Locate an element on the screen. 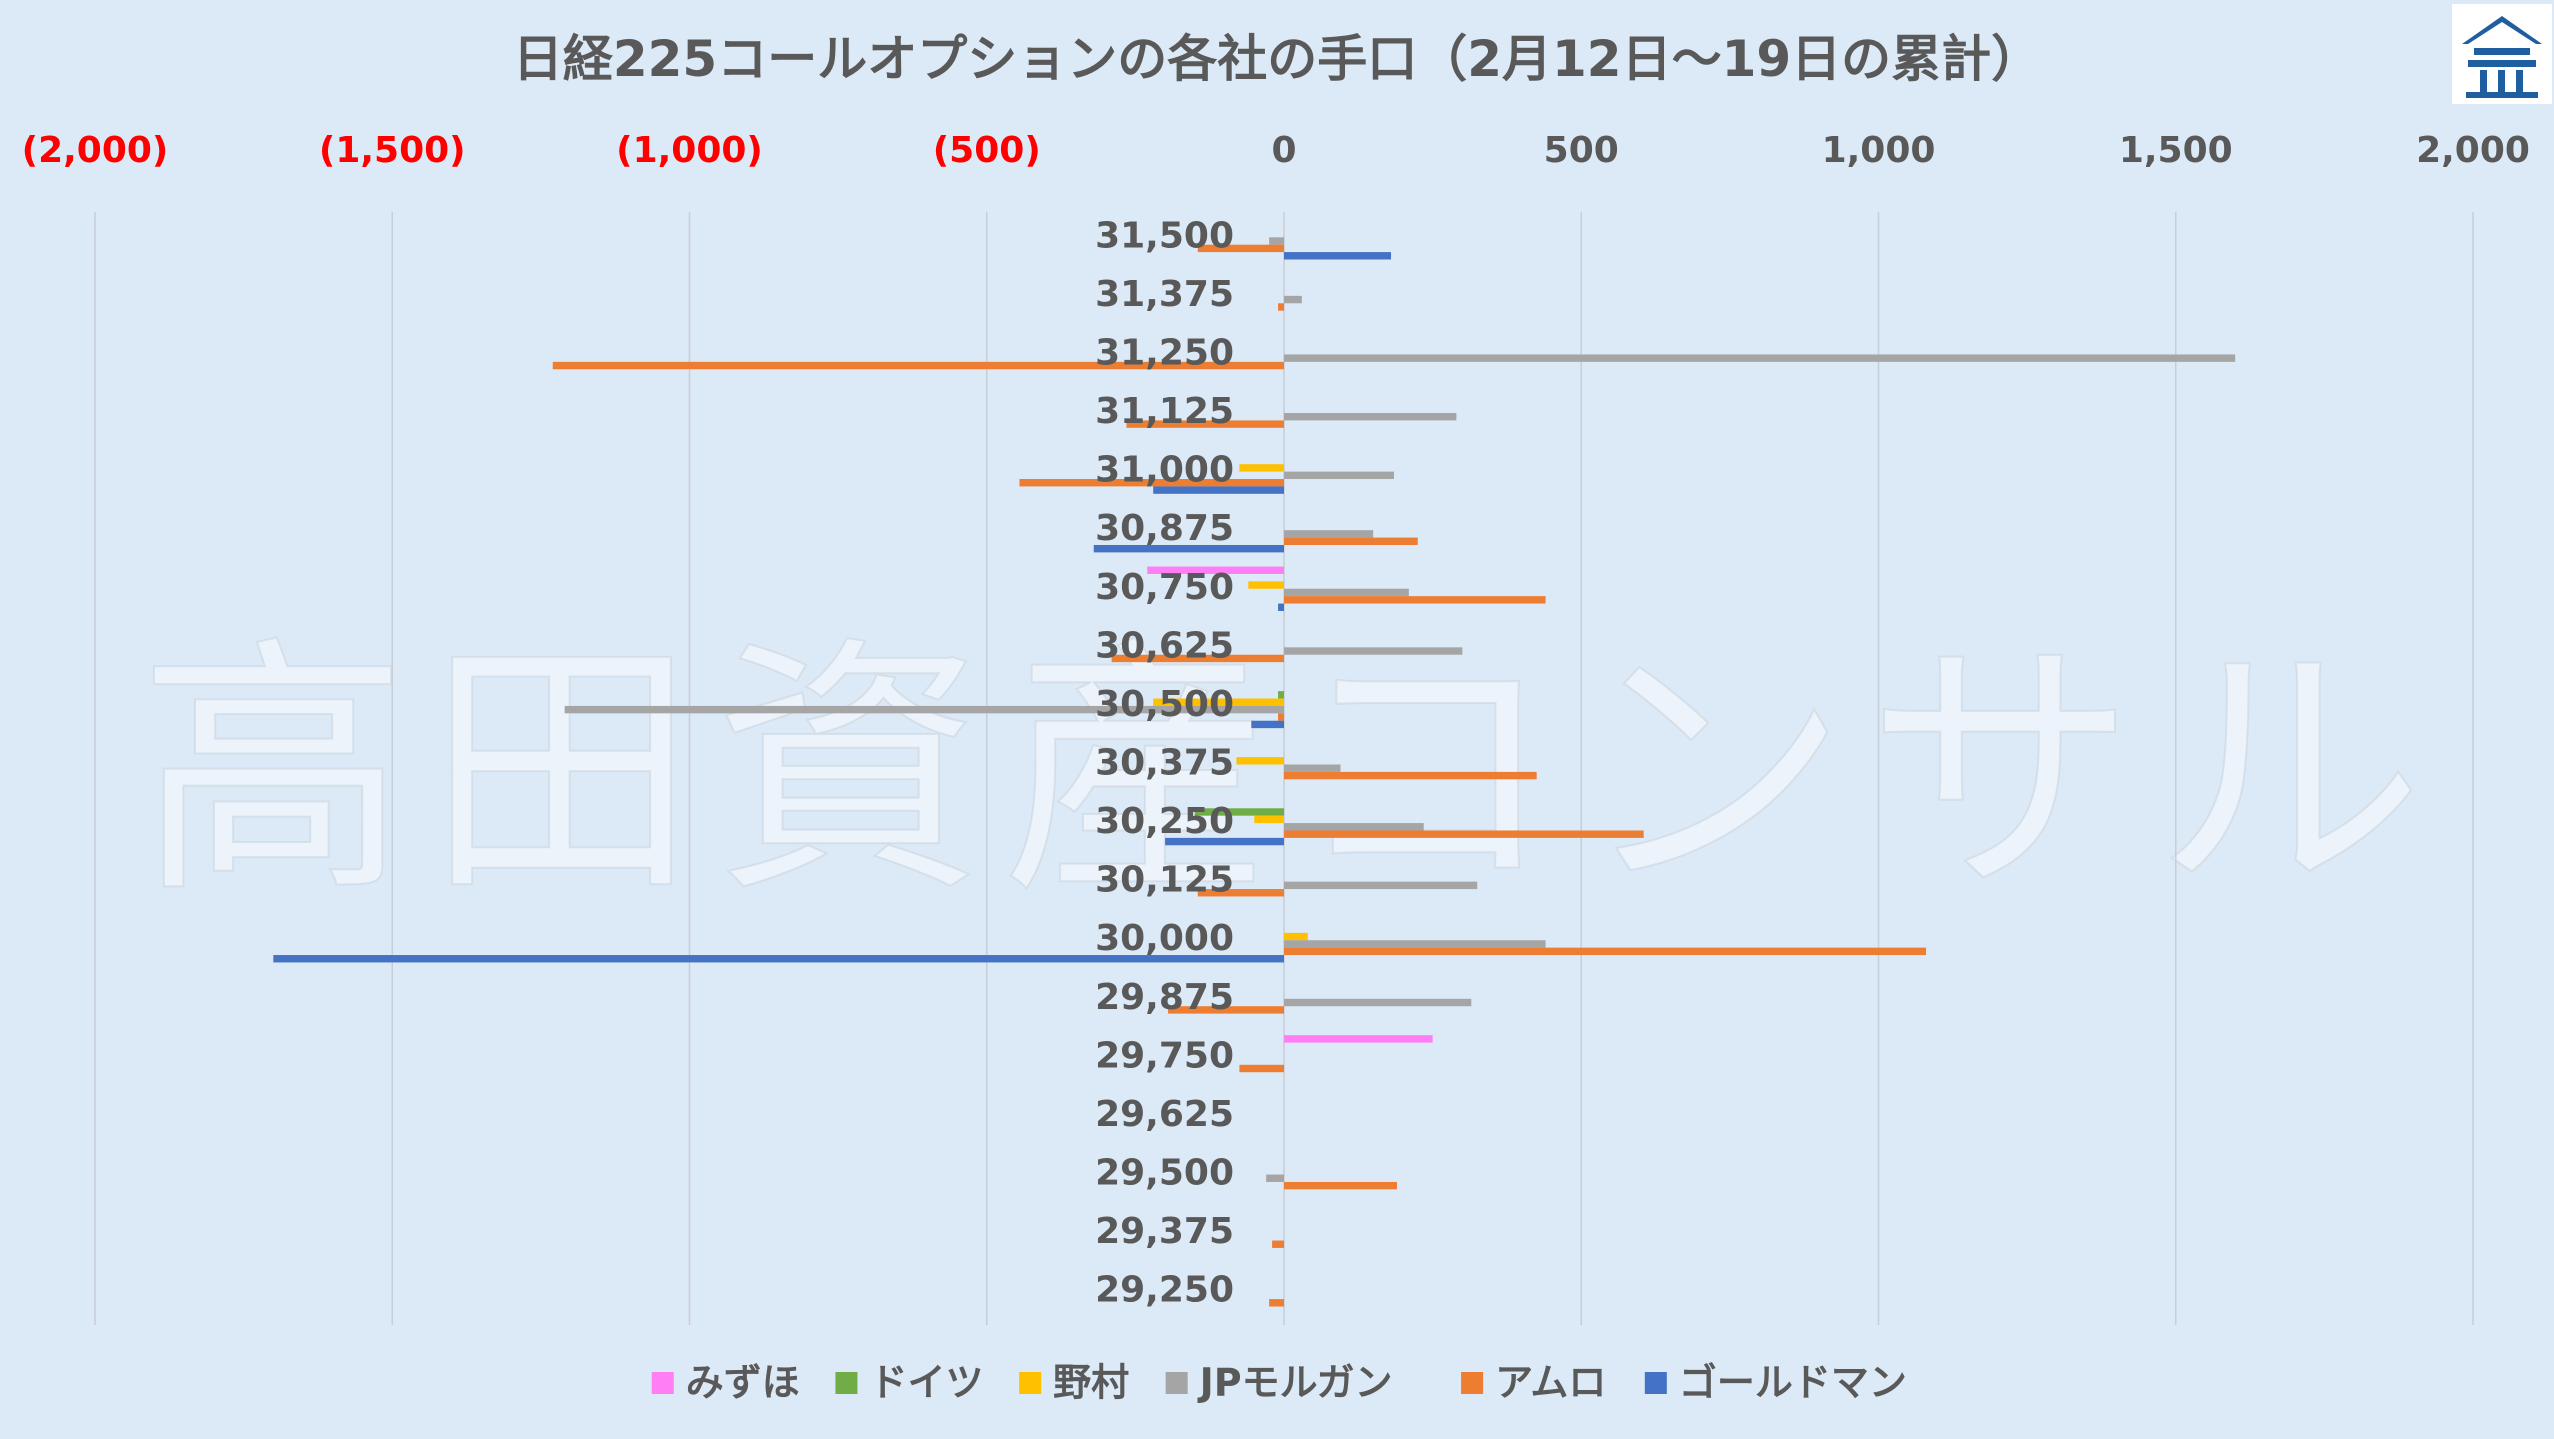  x-tick-label: 500 is located at coordinates (1581, 150).